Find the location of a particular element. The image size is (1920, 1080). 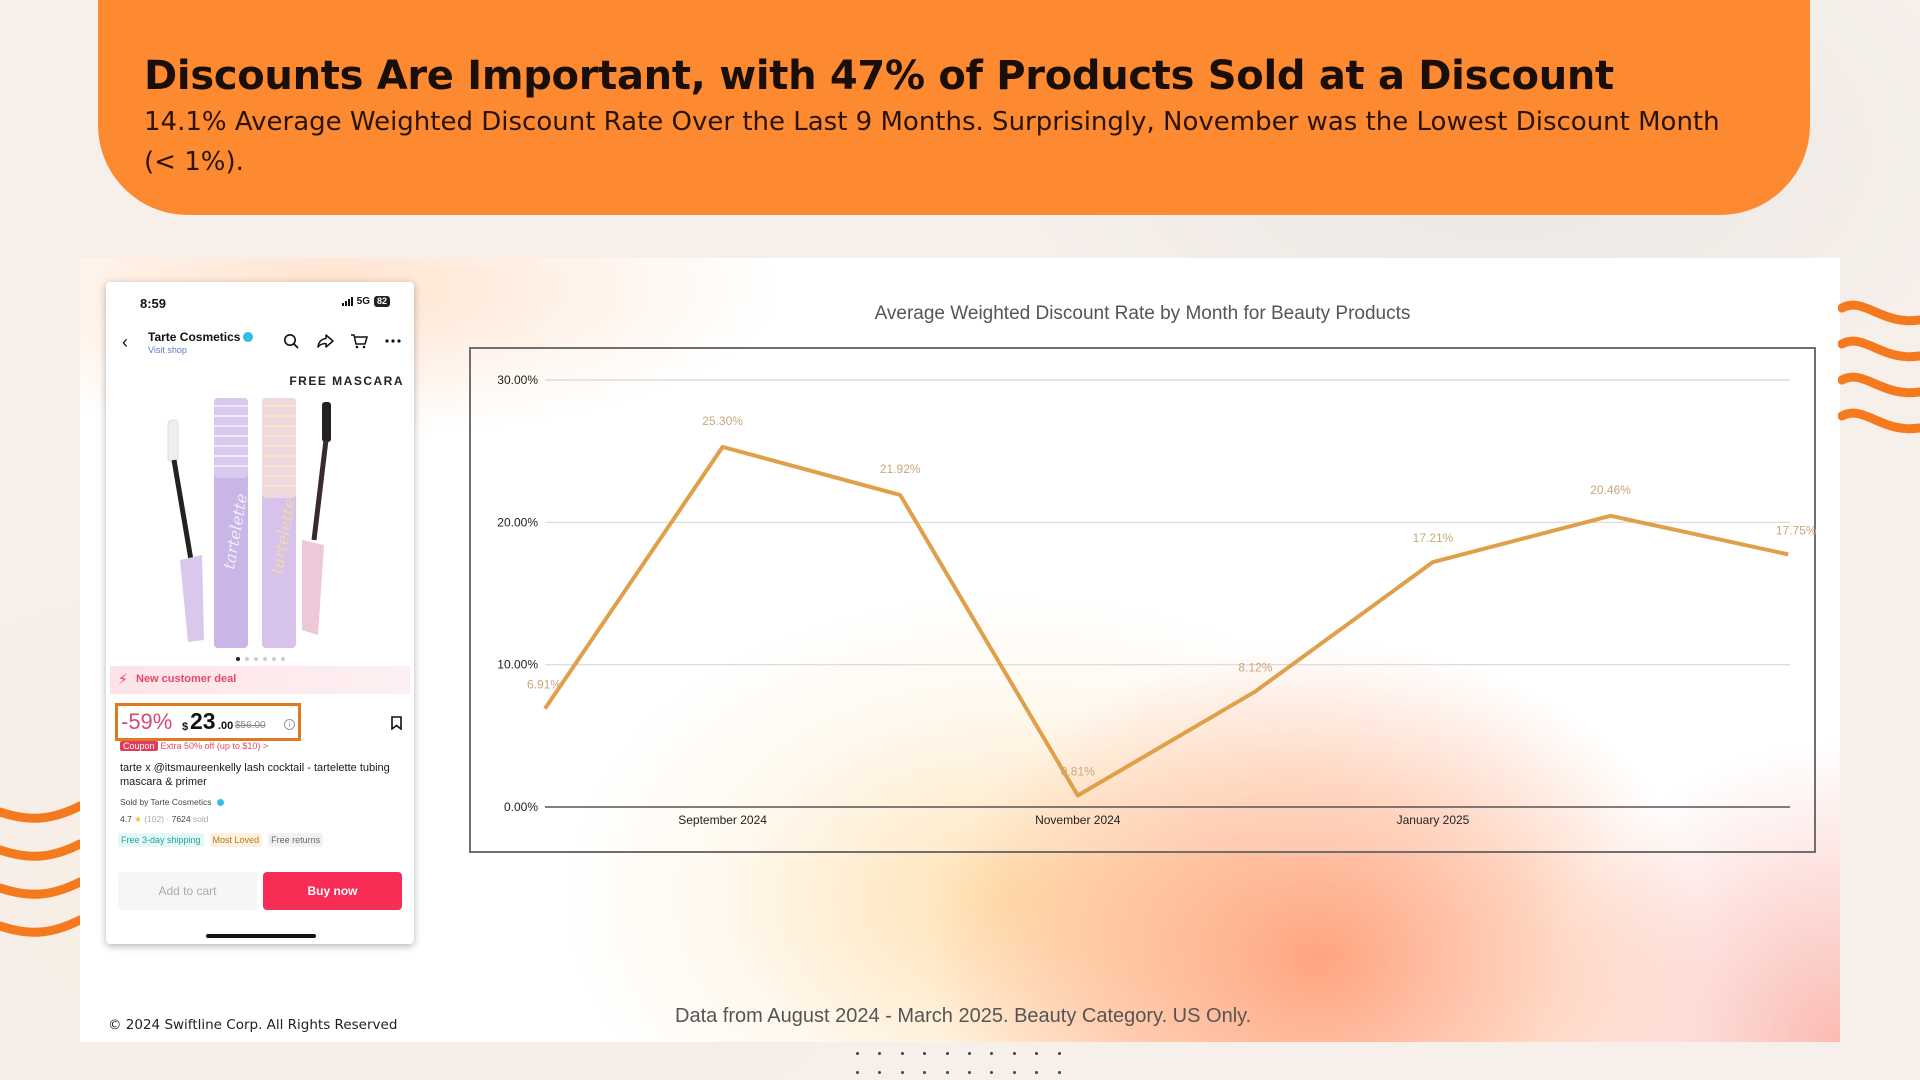

review-count: (102) is located at coordinates (154, 819).